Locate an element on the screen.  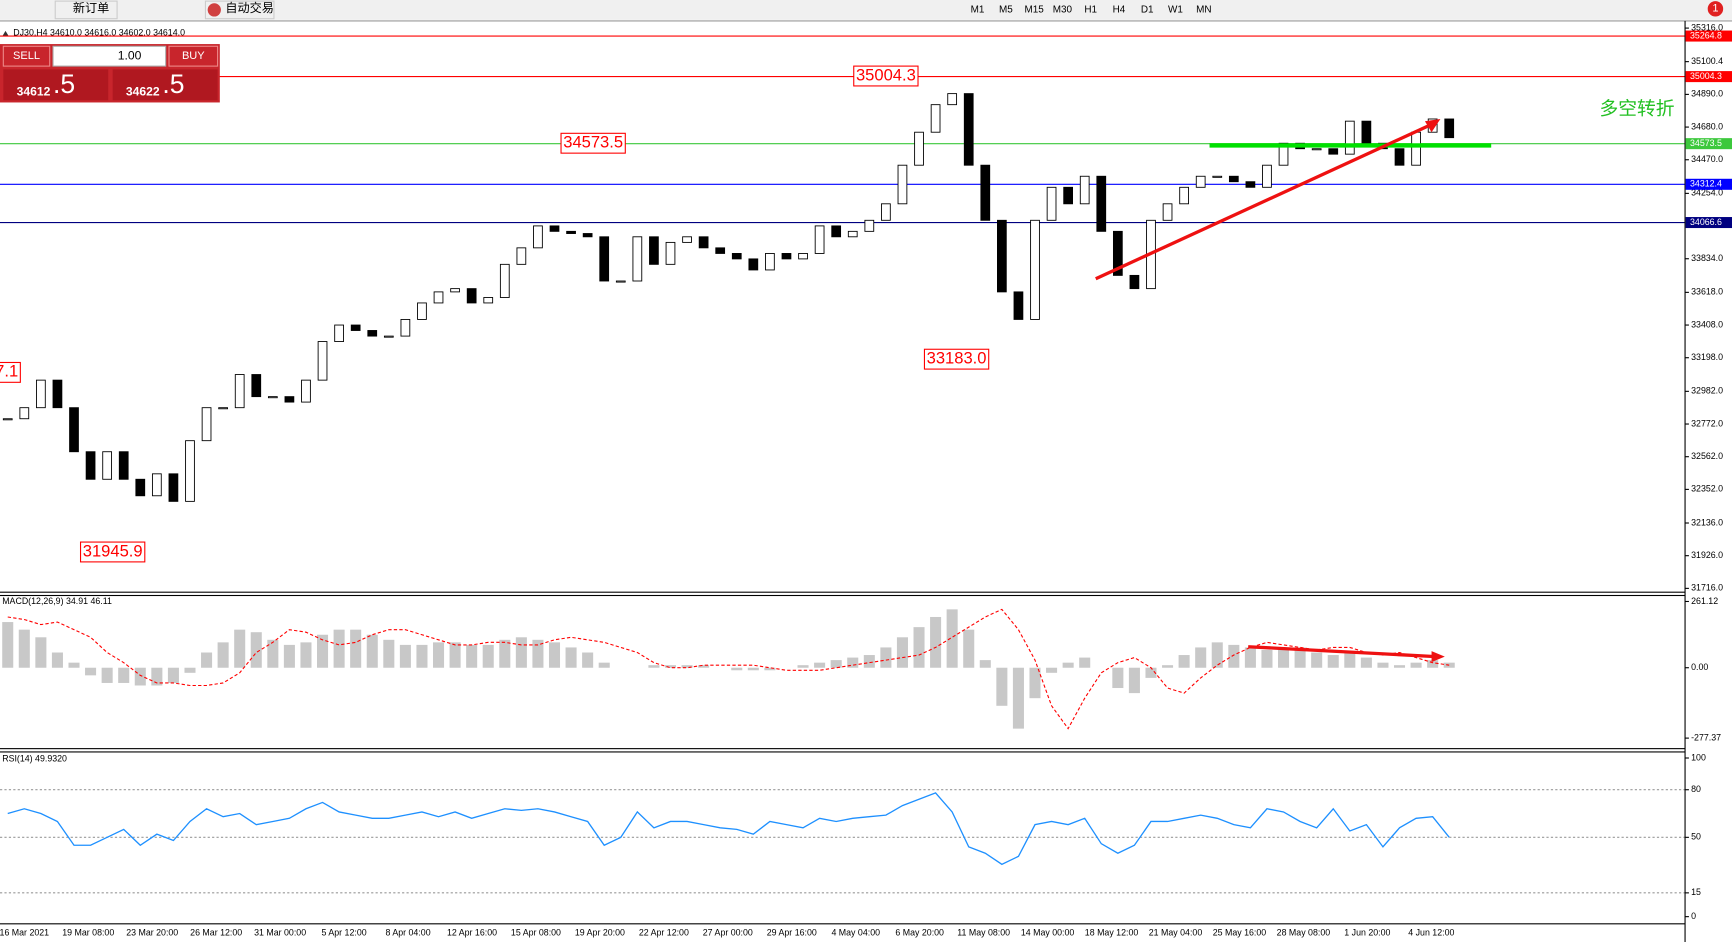
y-tick-label: 31716.0 is located at coordinates (1707, 588).